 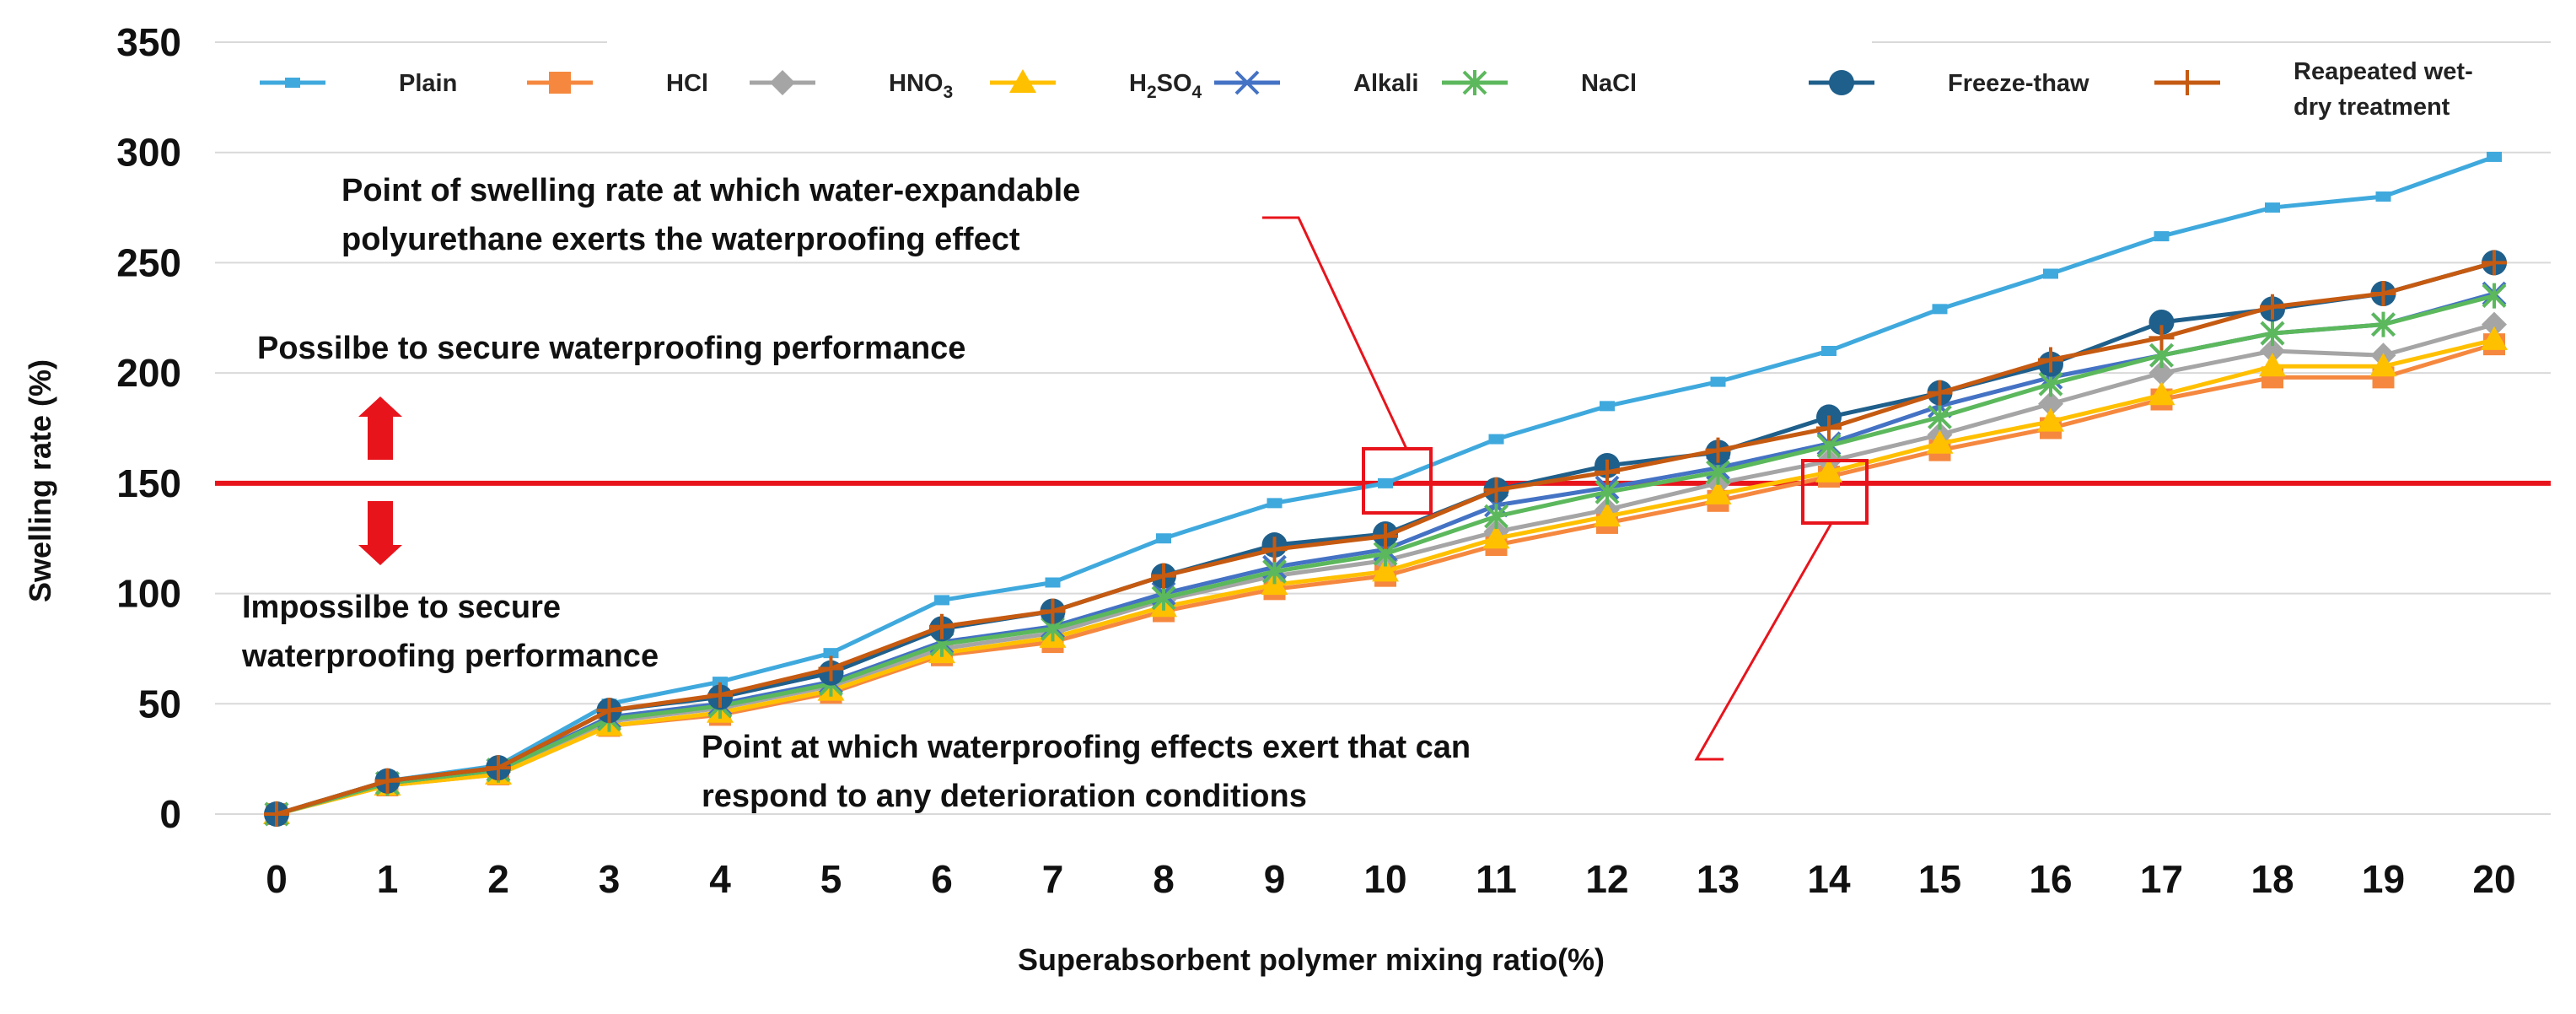 I want to click on x-tick-label: 6, so click(x=942, y=879).